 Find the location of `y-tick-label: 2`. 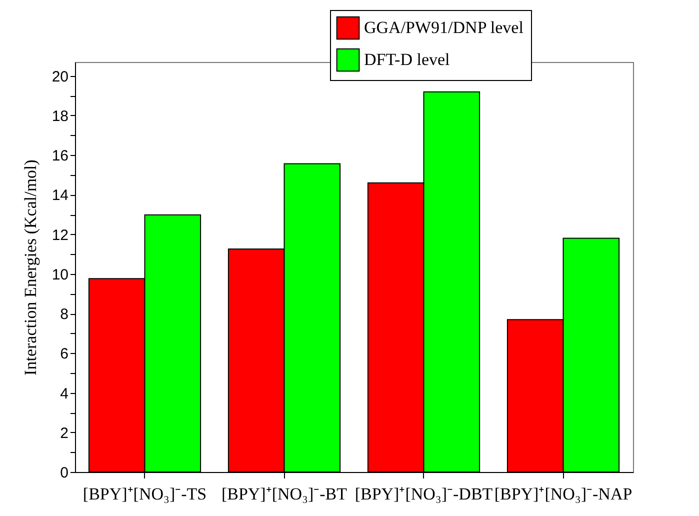

y-tick-label: 2 is located at coordinates (64, 433).